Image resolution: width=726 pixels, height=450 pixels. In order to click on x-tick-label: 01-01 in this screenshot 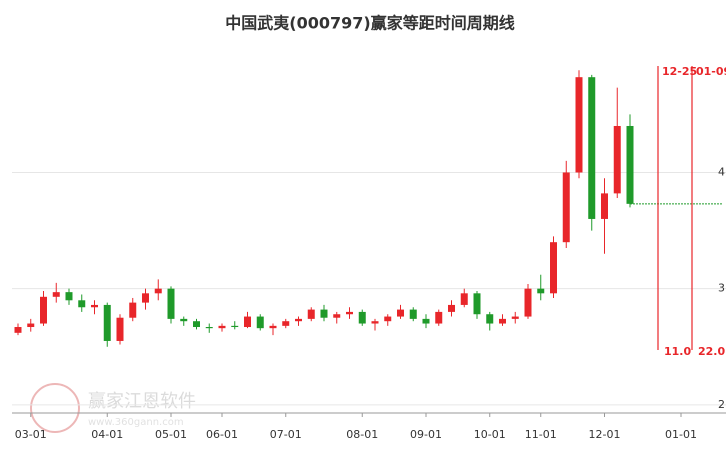, I will do `click(681, 434)`.